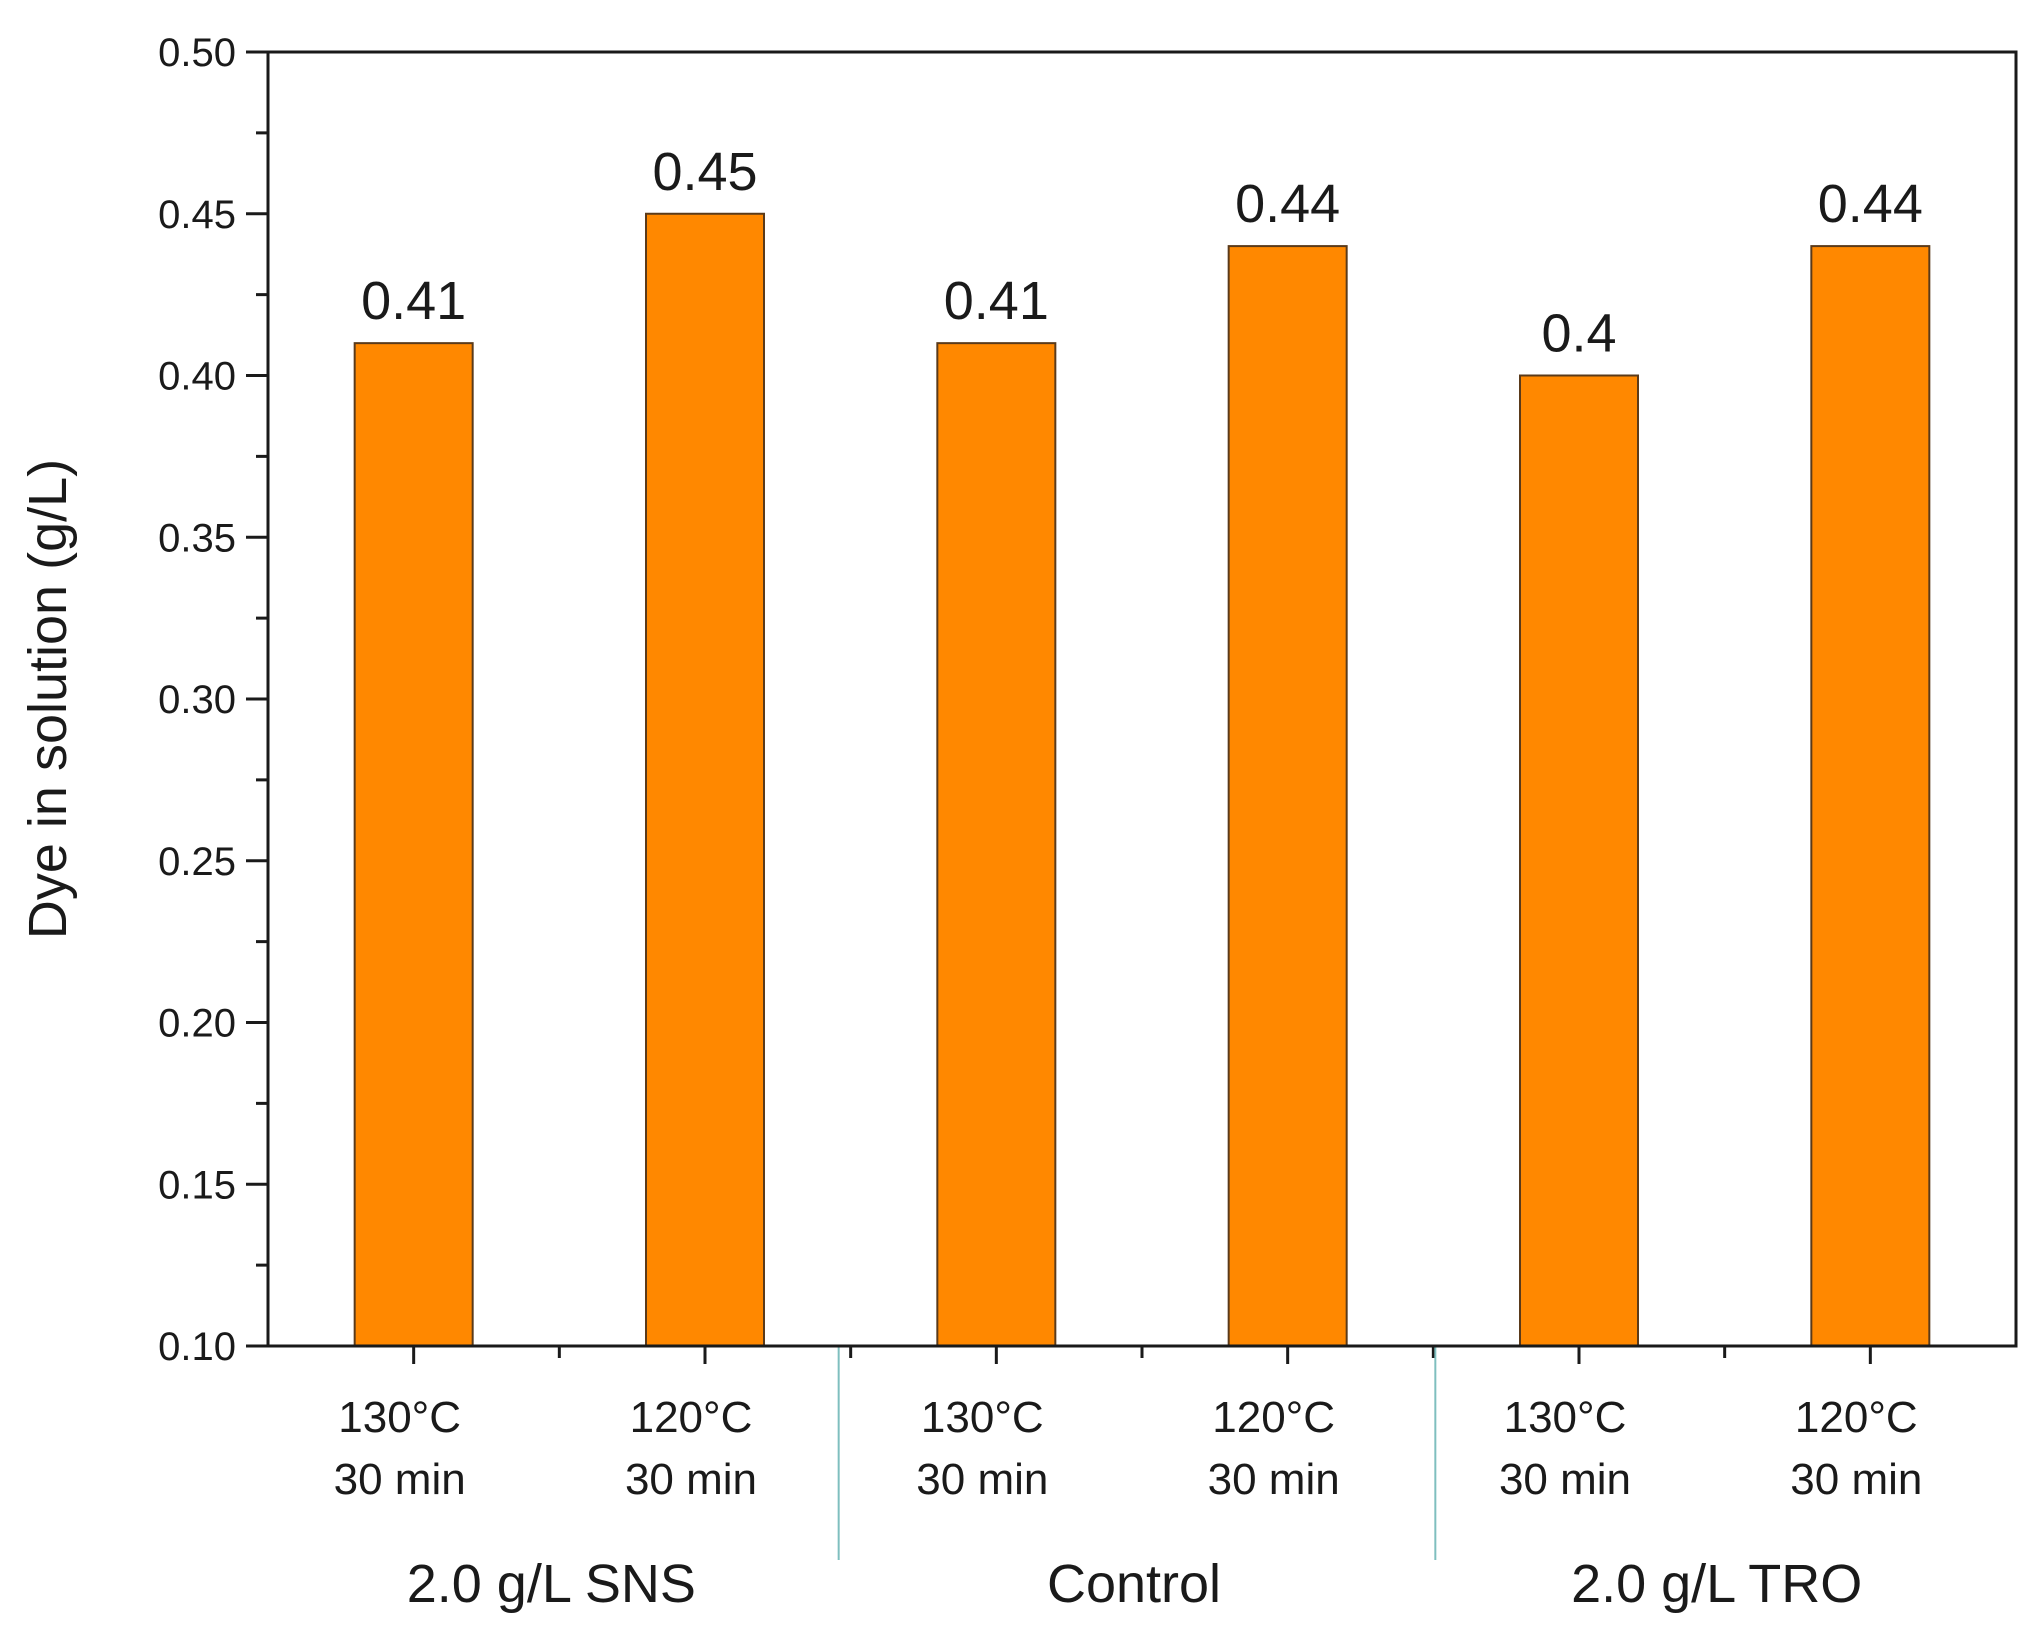 The image size is (2034, 1630). Describe the element at coordinates (197, 862) in the screenshot. I see `y-tick-label: 0.25` at that location.